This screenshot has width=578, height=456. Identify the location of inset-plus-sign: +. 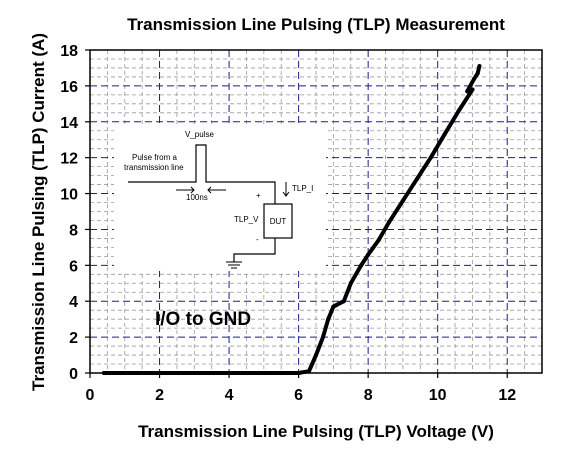
(258, 195).